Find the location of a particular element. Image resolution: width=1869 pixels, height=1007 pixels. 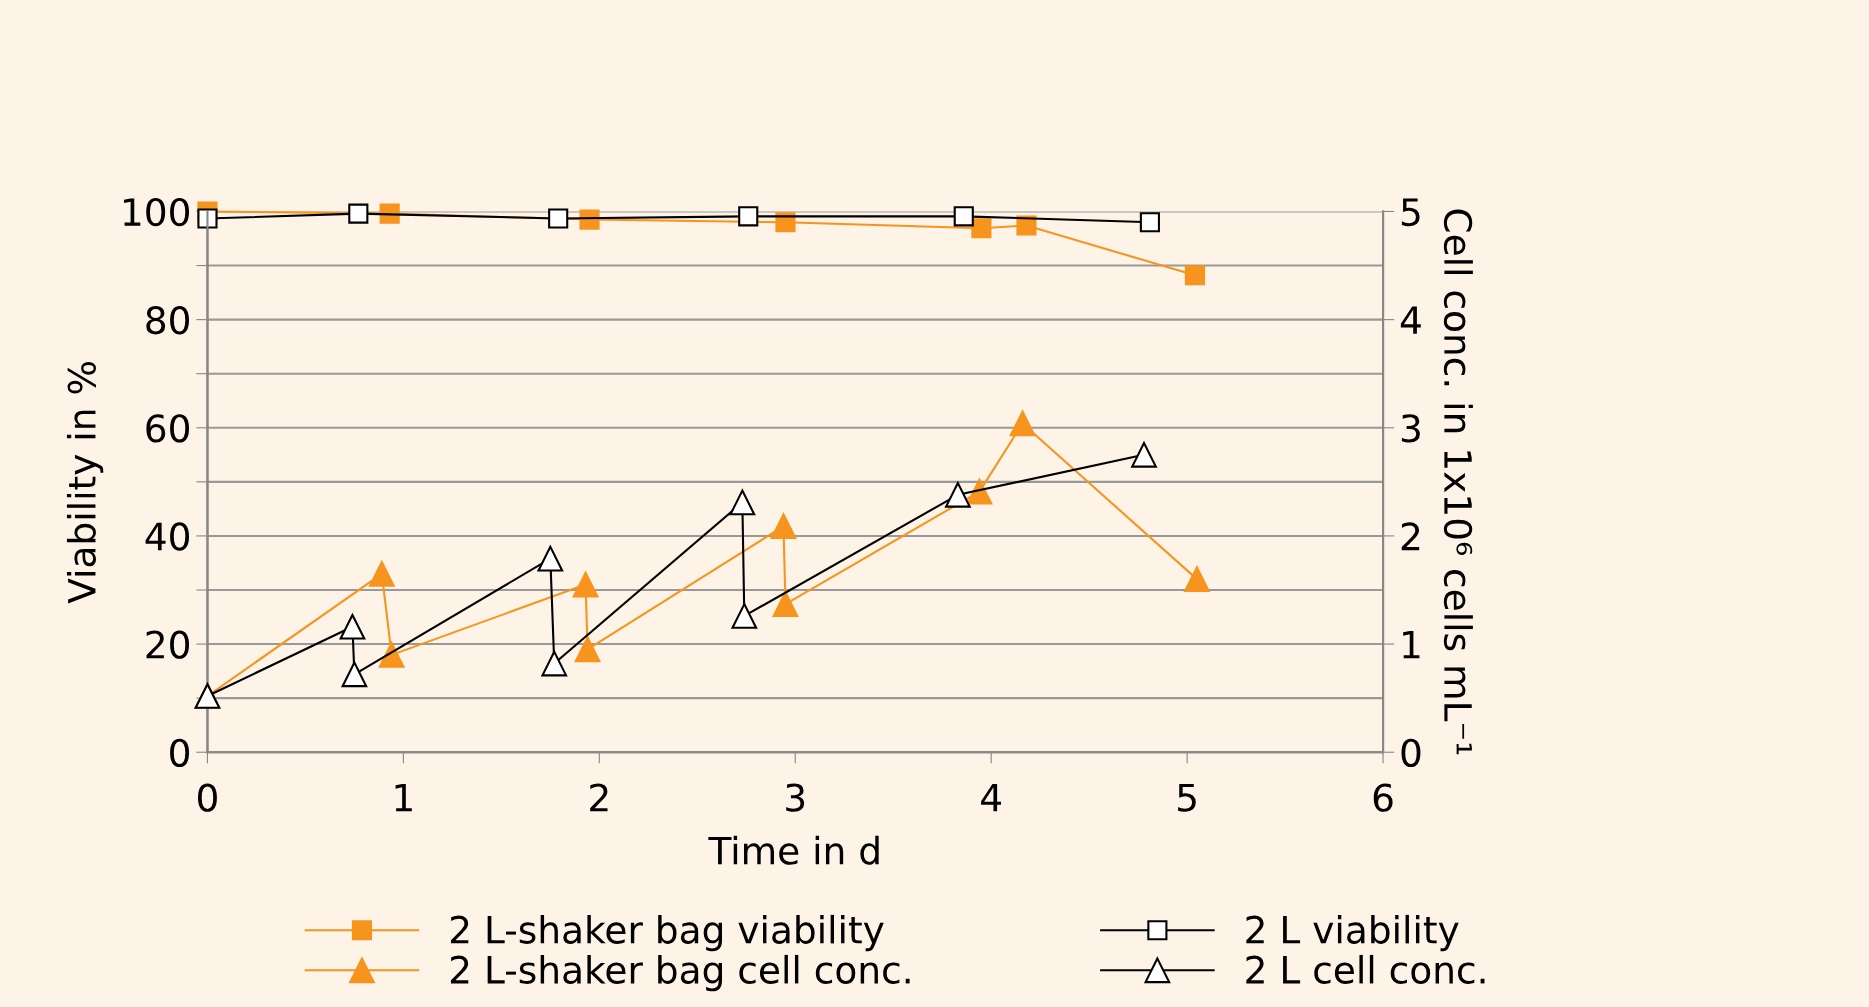

y2-axis-title: Cell conc. in 1x10⁶ cells mL⁻¹ is located at coordinates (1458, 482).